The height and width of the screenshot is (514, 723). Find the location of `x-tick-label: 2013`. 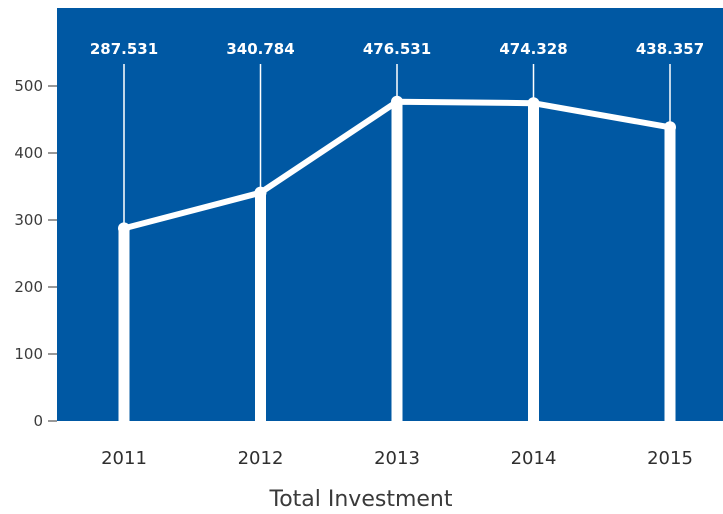

x-tick-label: 2013 is located at coordinates (397, 458).